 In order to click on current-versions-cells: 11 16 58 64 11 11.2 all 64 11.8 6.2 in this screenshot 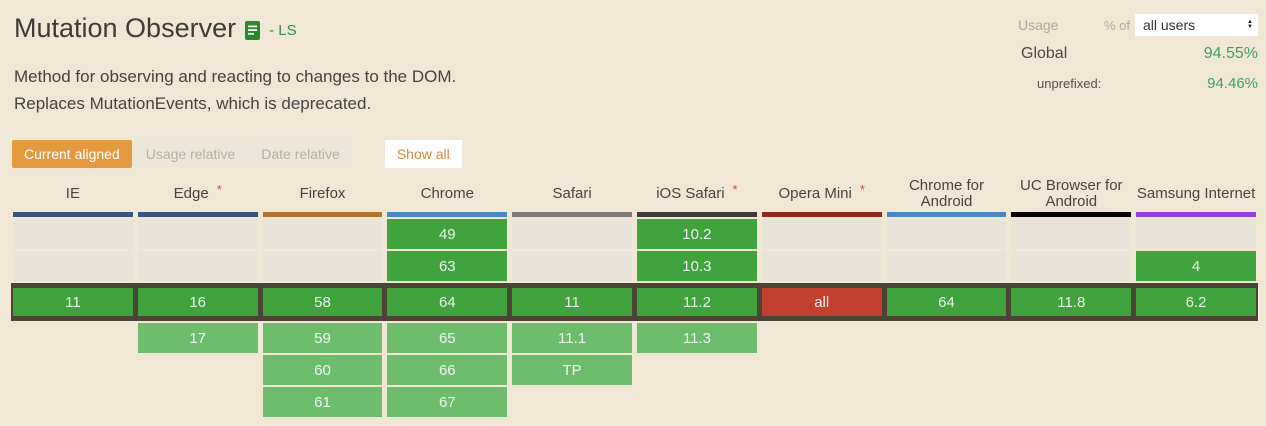, I will do `click(634, 302)`.